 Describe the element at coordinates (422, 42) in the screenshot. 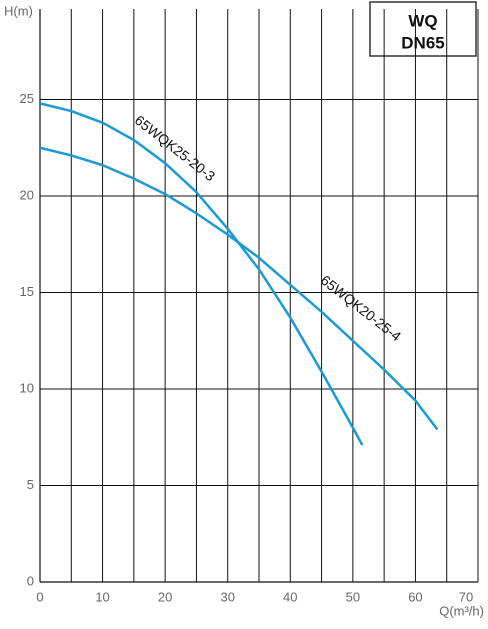

I see `badge-line: DN65` at that location.